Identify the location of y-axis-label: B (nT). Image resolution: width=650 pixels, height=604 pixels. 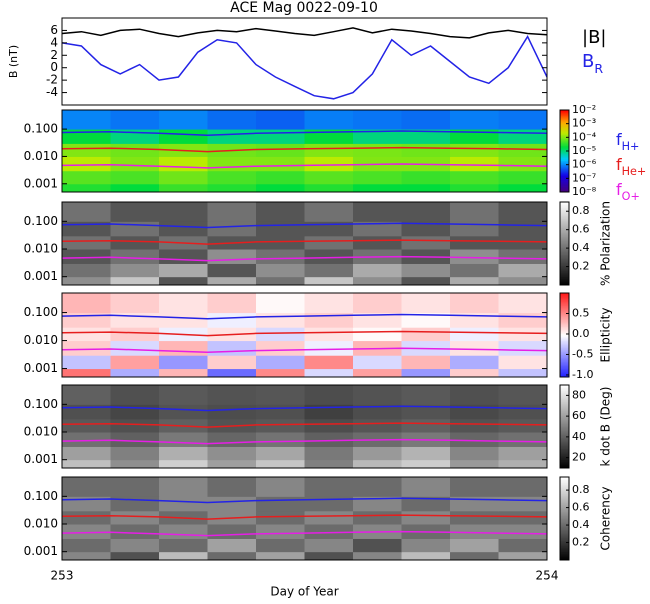
(13, 61).